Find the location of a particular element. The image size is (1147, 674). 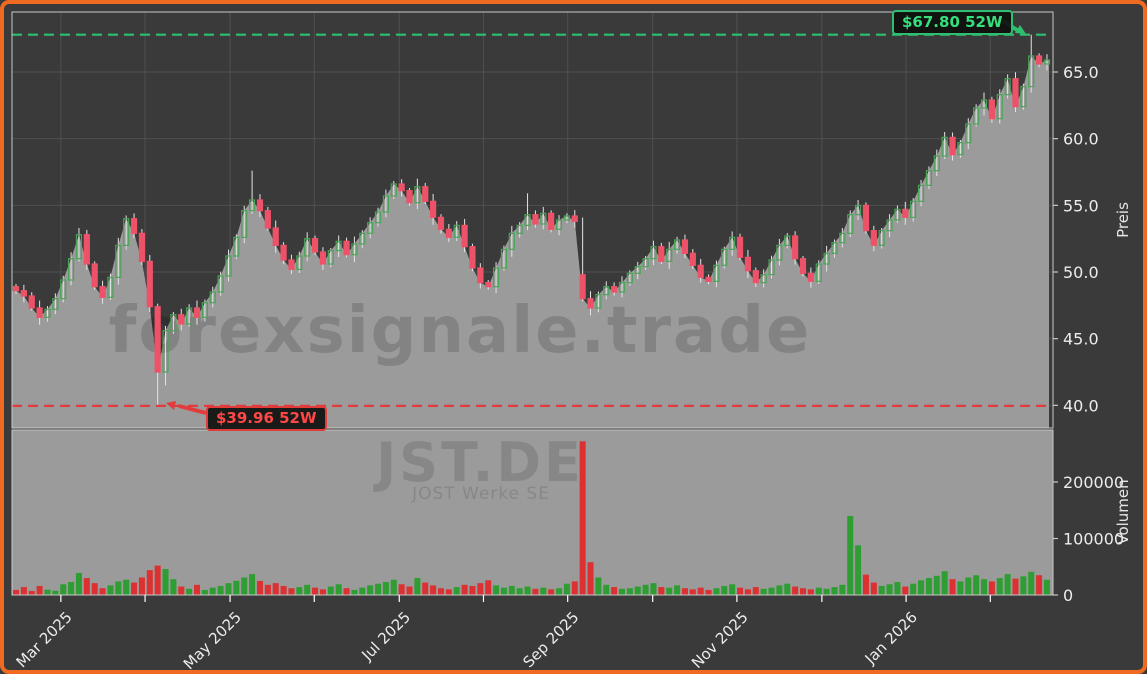

company-watermark: JOST Werke SE is located at coordinates (480, 494).